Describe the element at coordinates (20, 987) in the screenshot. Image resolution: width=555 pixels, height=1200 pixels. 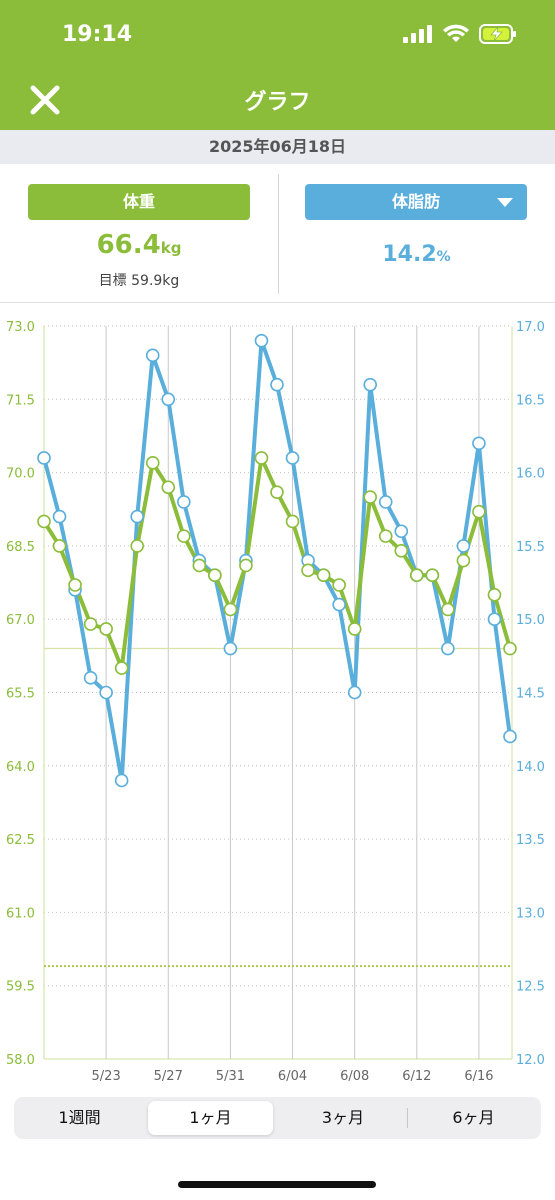
I see `left-tick-label: 59.5` at that location.